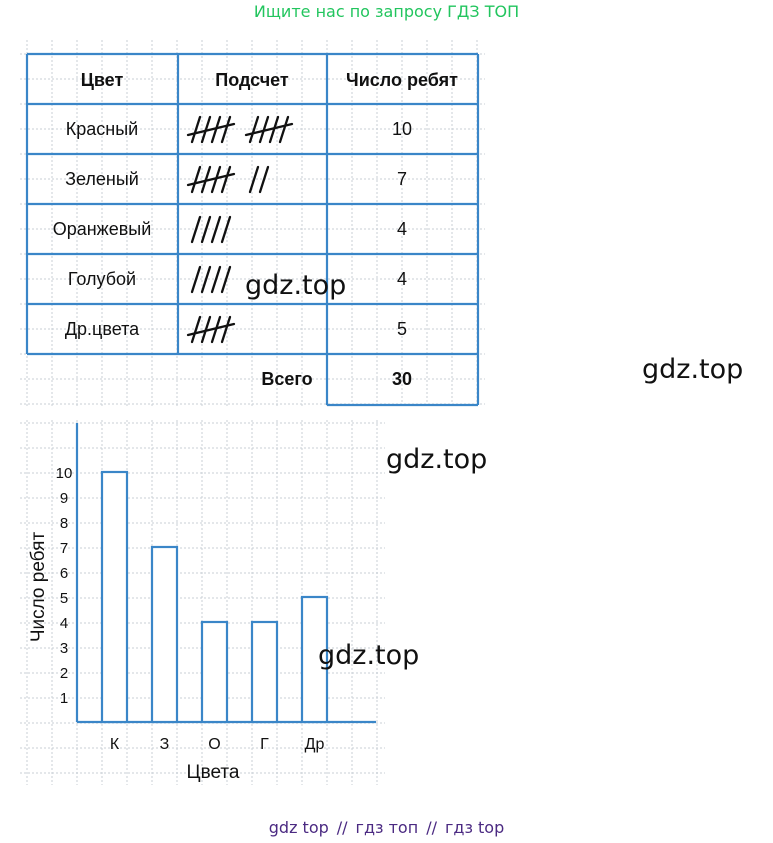 This screenshot has height=843, width=773. I want to click on y-tick-label: 9, so click(64, 498).